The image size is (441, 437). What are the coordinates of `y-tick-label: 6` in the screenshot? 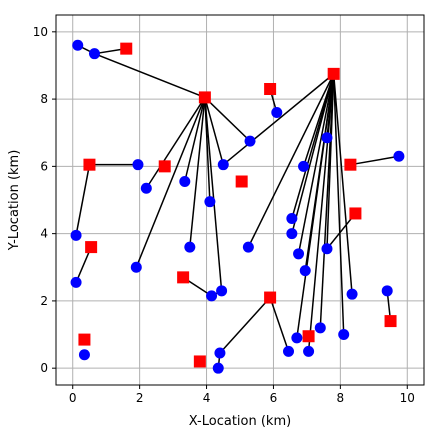 It's located at (44, 166).